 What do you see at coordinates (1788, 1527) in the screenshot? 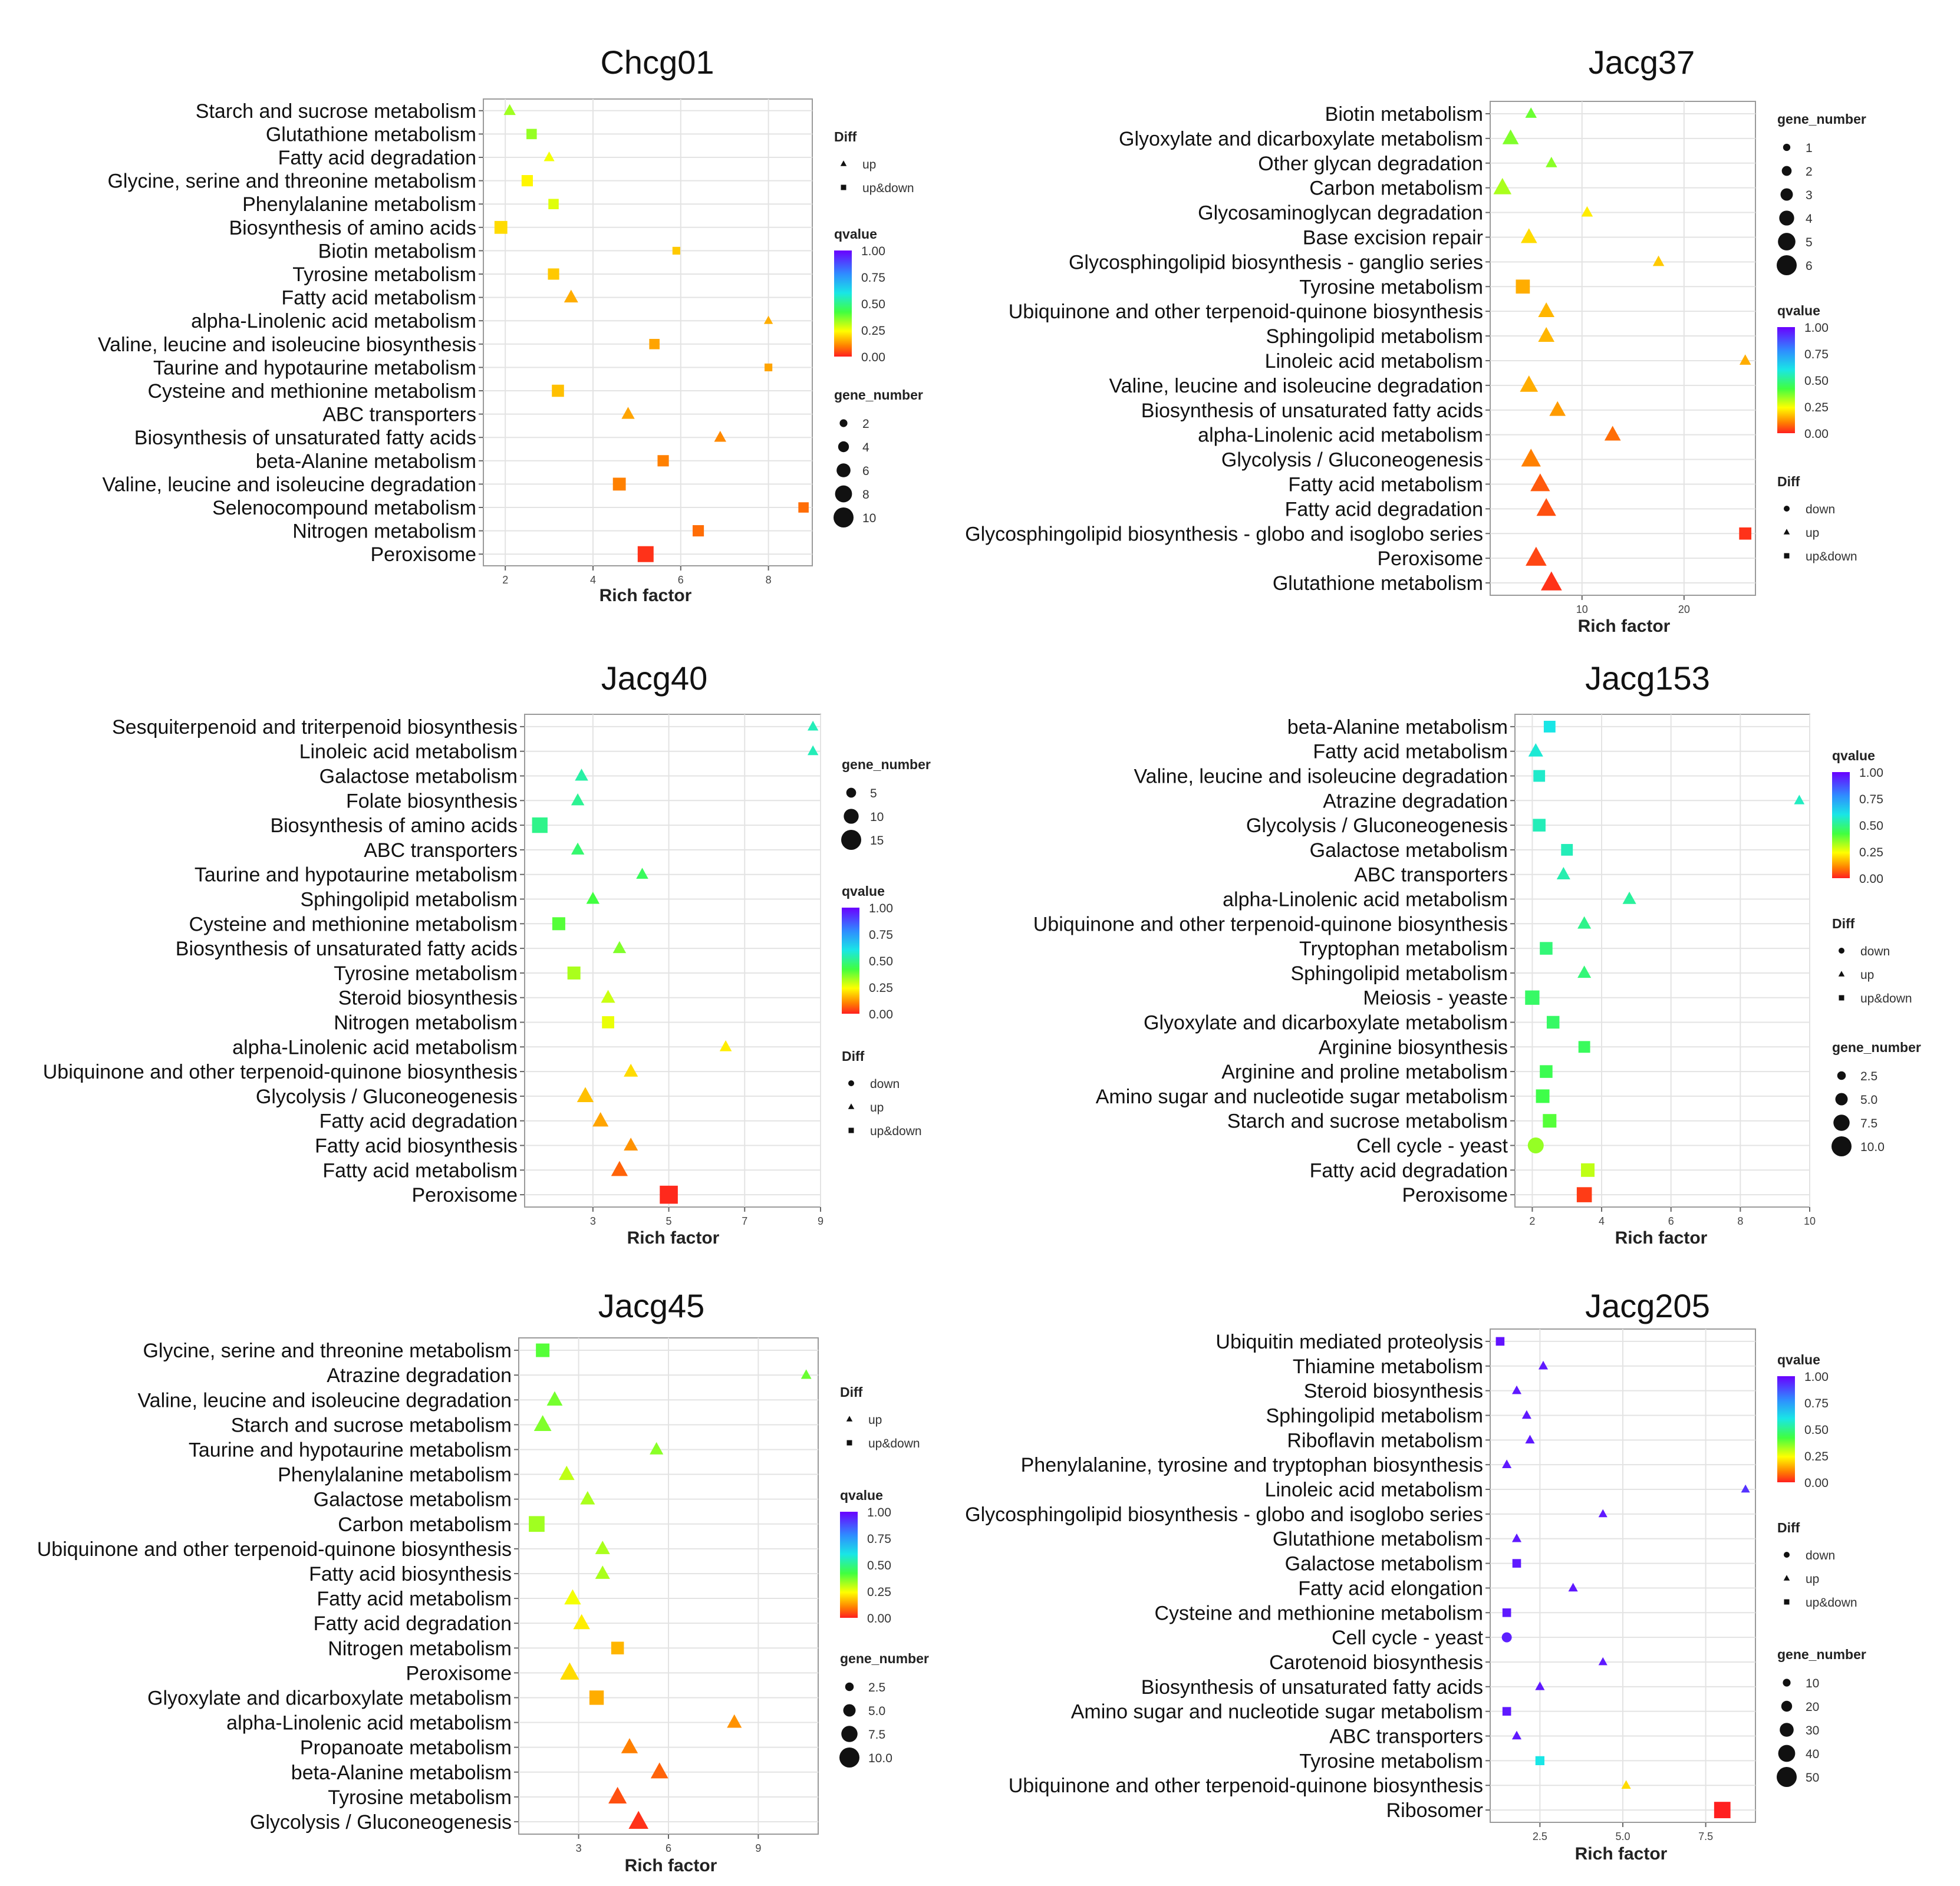
I see `legend-title: Diff` at bounding box center [1788, 1527].